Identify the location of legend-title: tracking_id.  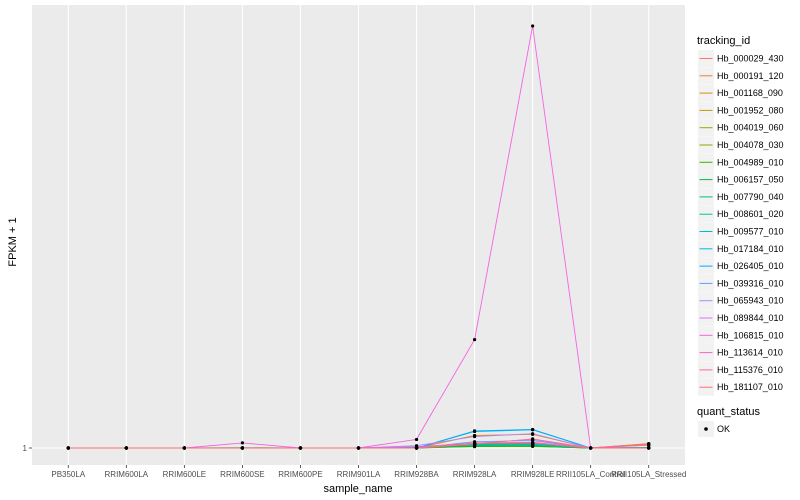
(723, 41).